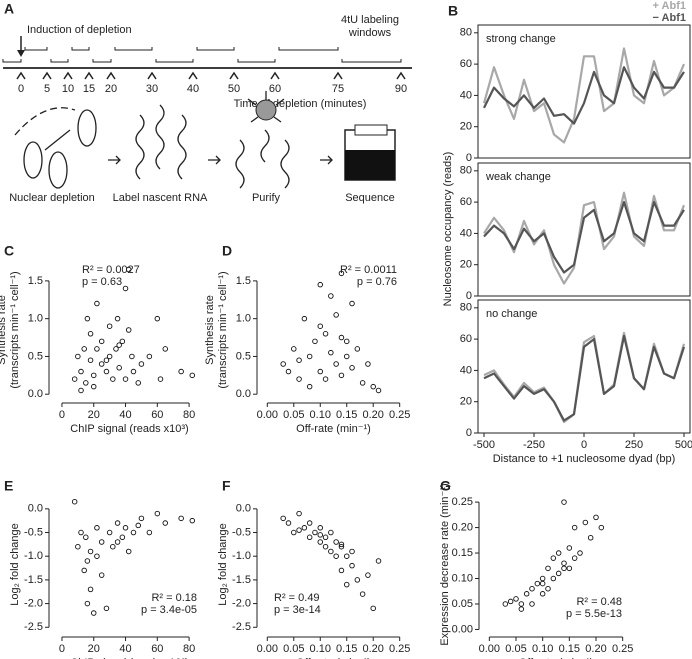  What do you see at coordinates (15, 564) in the screenshot?
I see `y-axis-label: Log₂ fold change` at bounding box center [15, 564].